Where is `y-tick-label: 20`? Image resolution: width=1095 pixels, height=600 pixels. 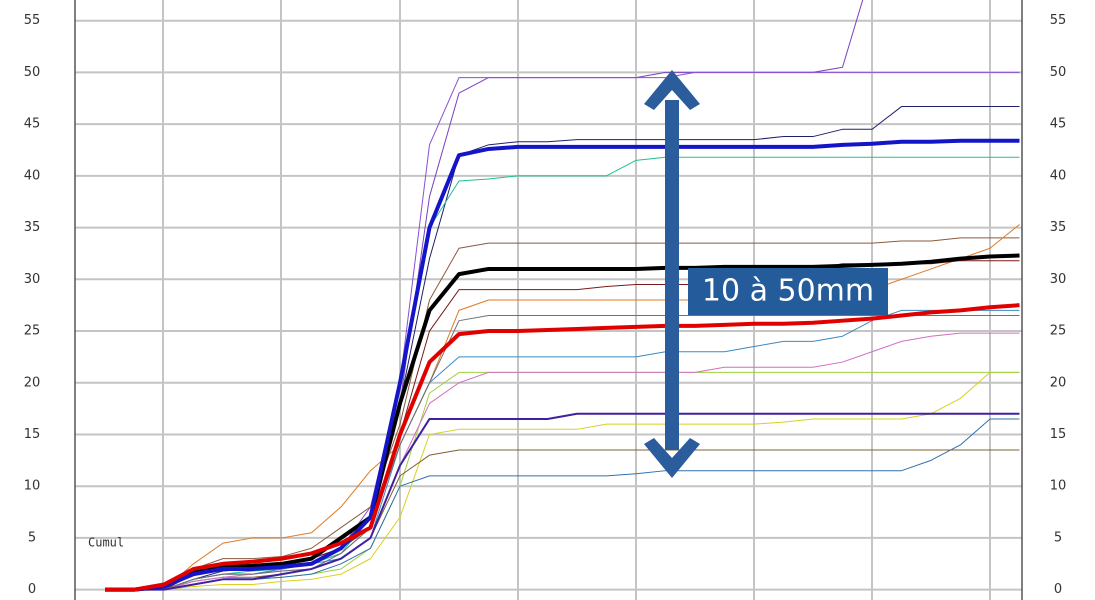 y-tick-label: 20 is located at coordinates (32, 382).